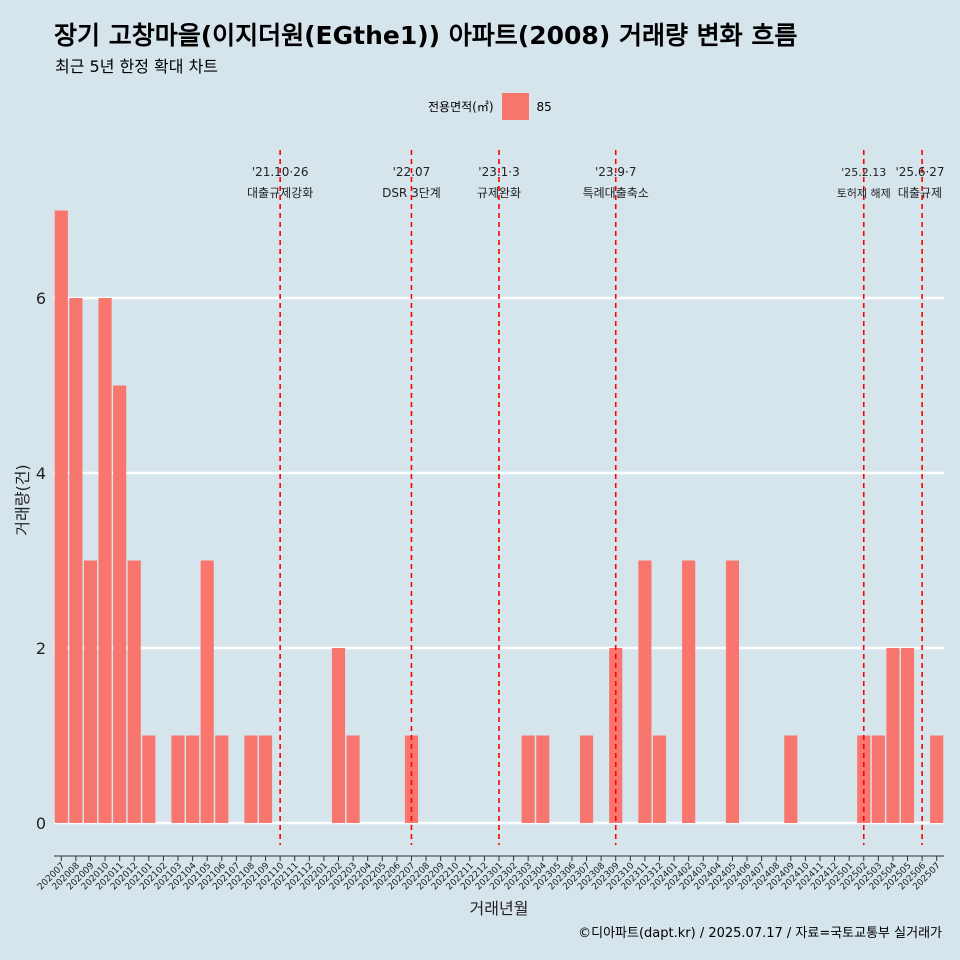  Describe the element at coordinates (615, 172) in the screenshot. I see `annotation-date: '23.9·7` at that location.